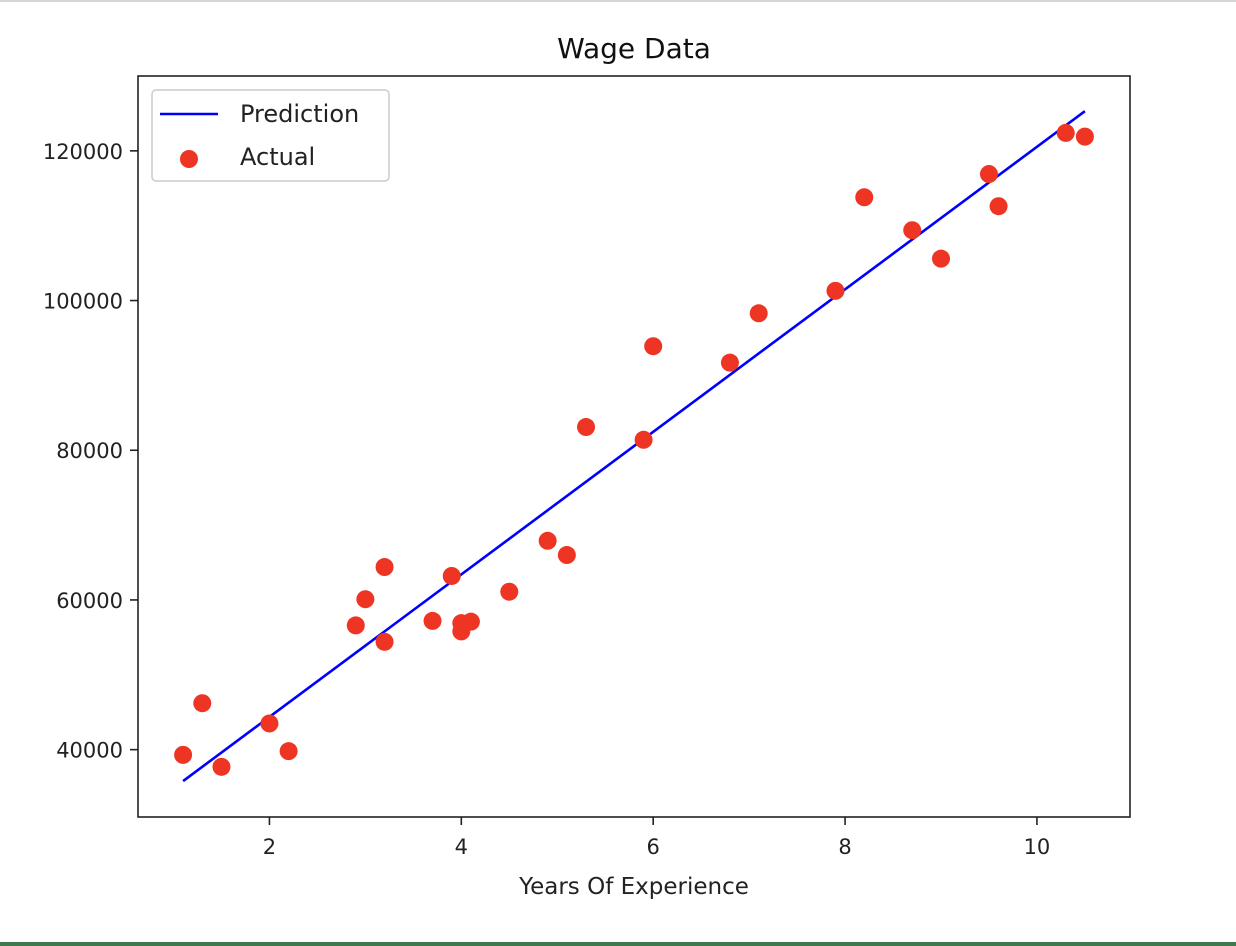 The height and width of the screenshot is (946, 1236). Describe the element at coordinates (653, 847) in the screenshot. I see `x-tick-label: 6` at that location.